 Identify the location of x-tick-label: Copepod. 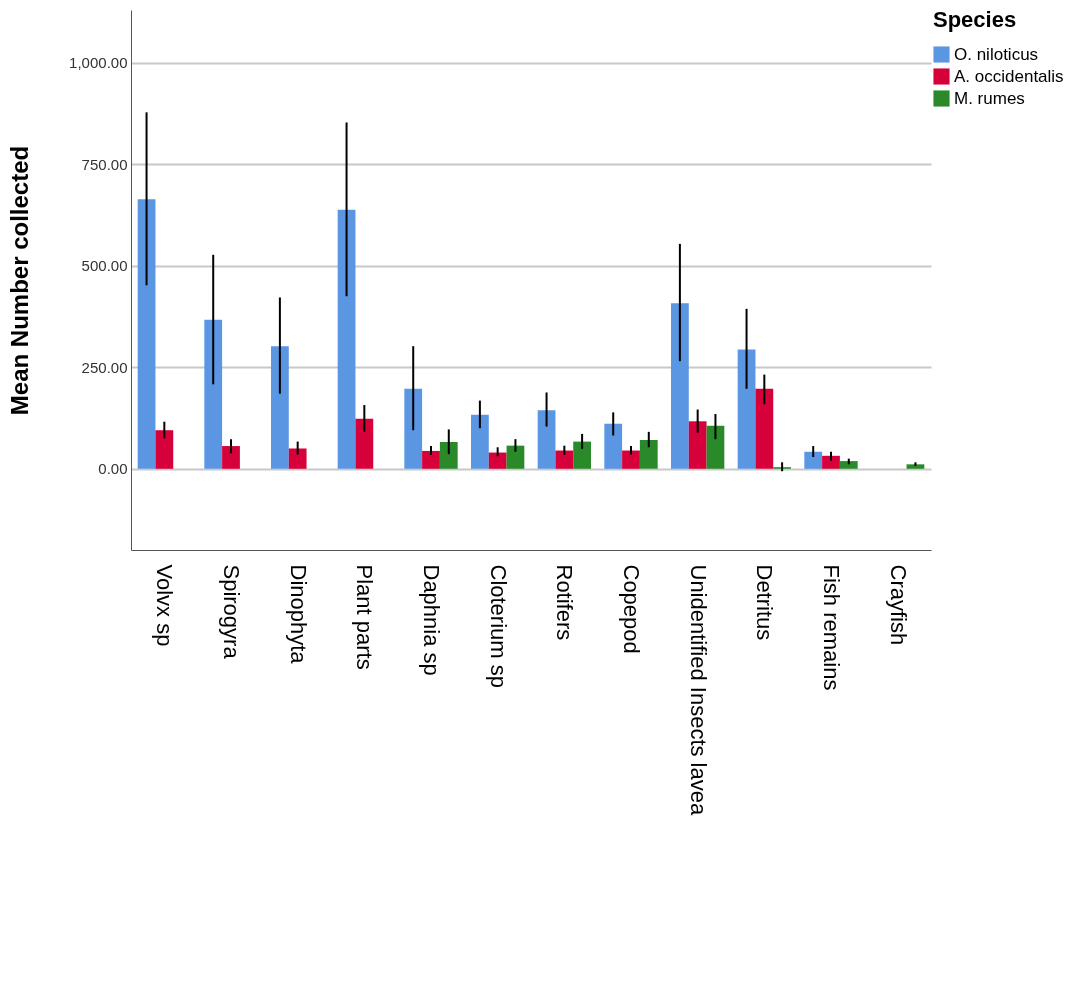
(631, 609).